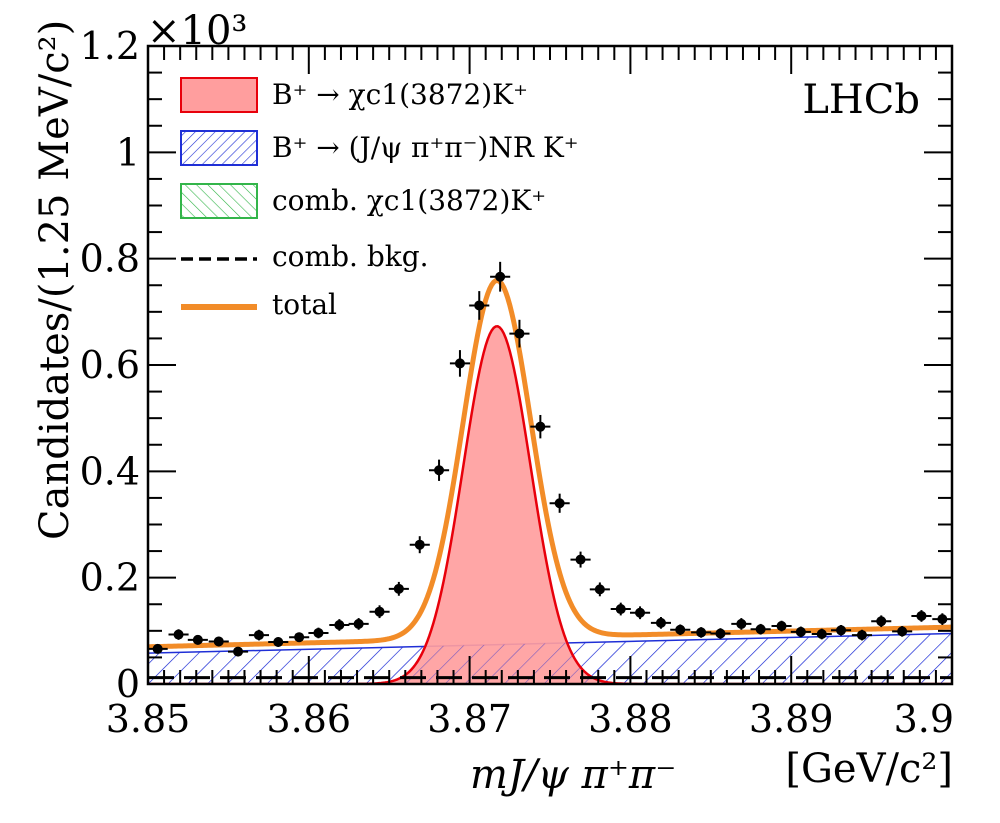 The image size is (1000, 823). What do you see at coordinates (630, 719) in the screenshot?
I see `x-tick-label: 3.88` at bounding box center [630, 719].